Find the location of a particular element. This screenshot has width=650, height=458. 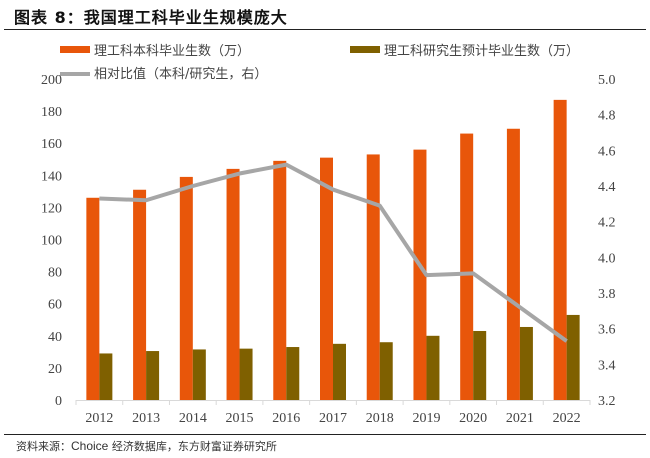

legend-label-ratio: 相对比值（本科/研究生，右） is located at coordinates (180, 74).